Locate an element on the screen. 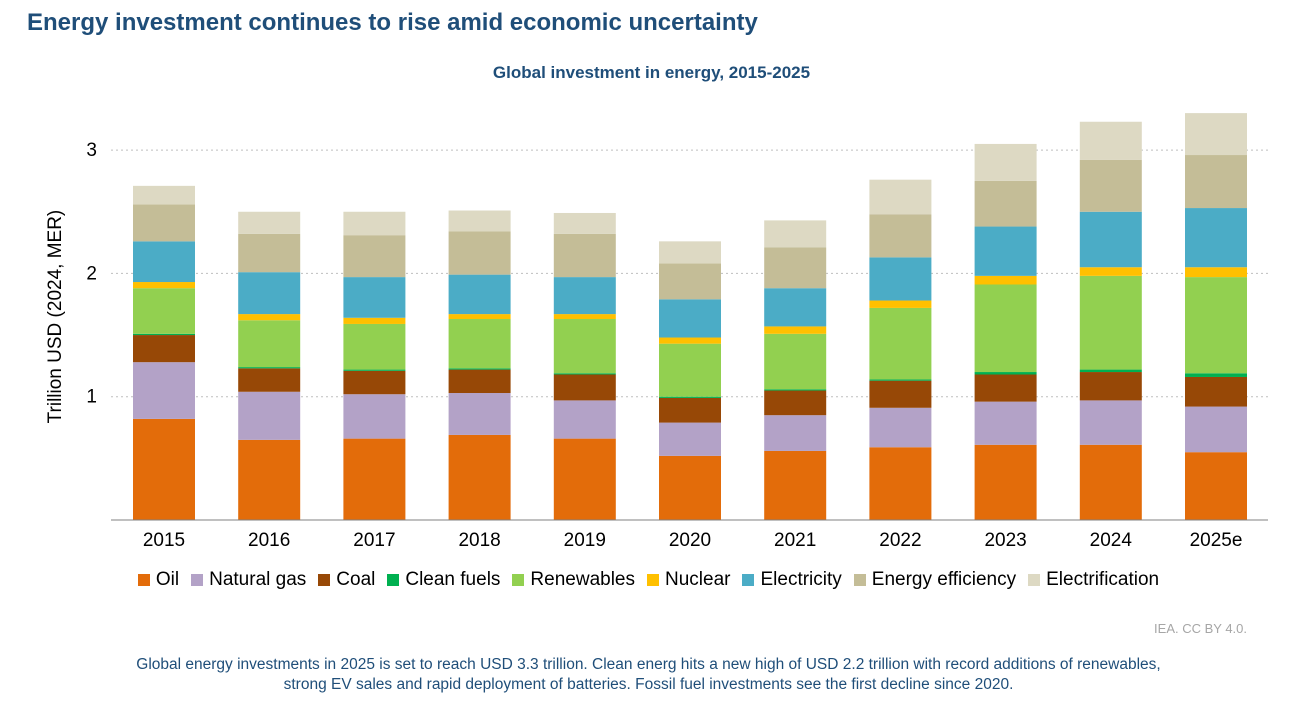 This screenshot has width=1297, height=703. x-tick-label: 2023 is located at coordinates (1005, 540).